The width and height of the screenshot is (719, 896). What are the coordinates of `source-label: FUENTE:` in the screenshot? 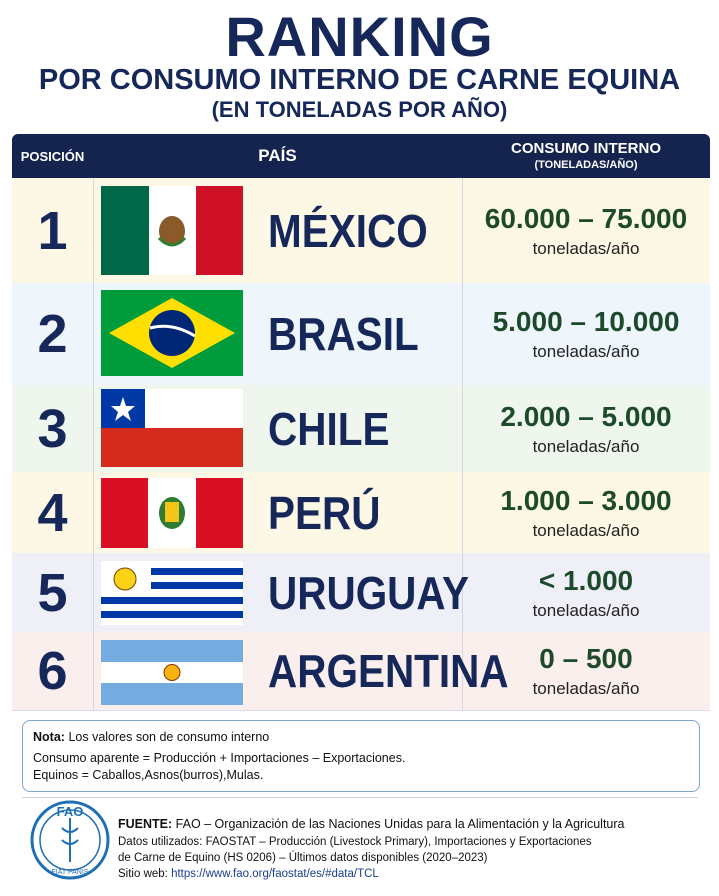 It's located at (145, 824).